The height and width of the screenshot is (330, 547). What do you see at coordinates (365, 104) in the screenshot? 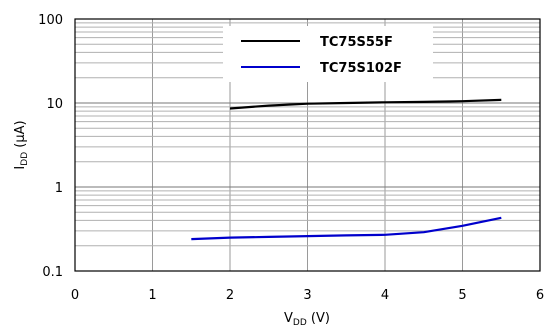
I see `series-line-tc75s55f` at bounding box center [365, 104].